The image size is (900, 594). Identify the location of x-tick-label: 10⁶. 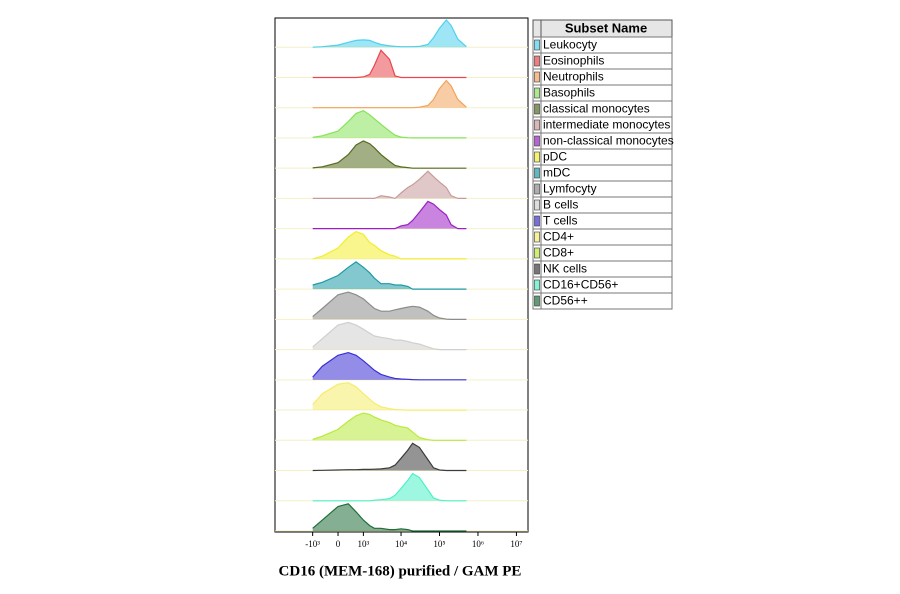
(478, 544).